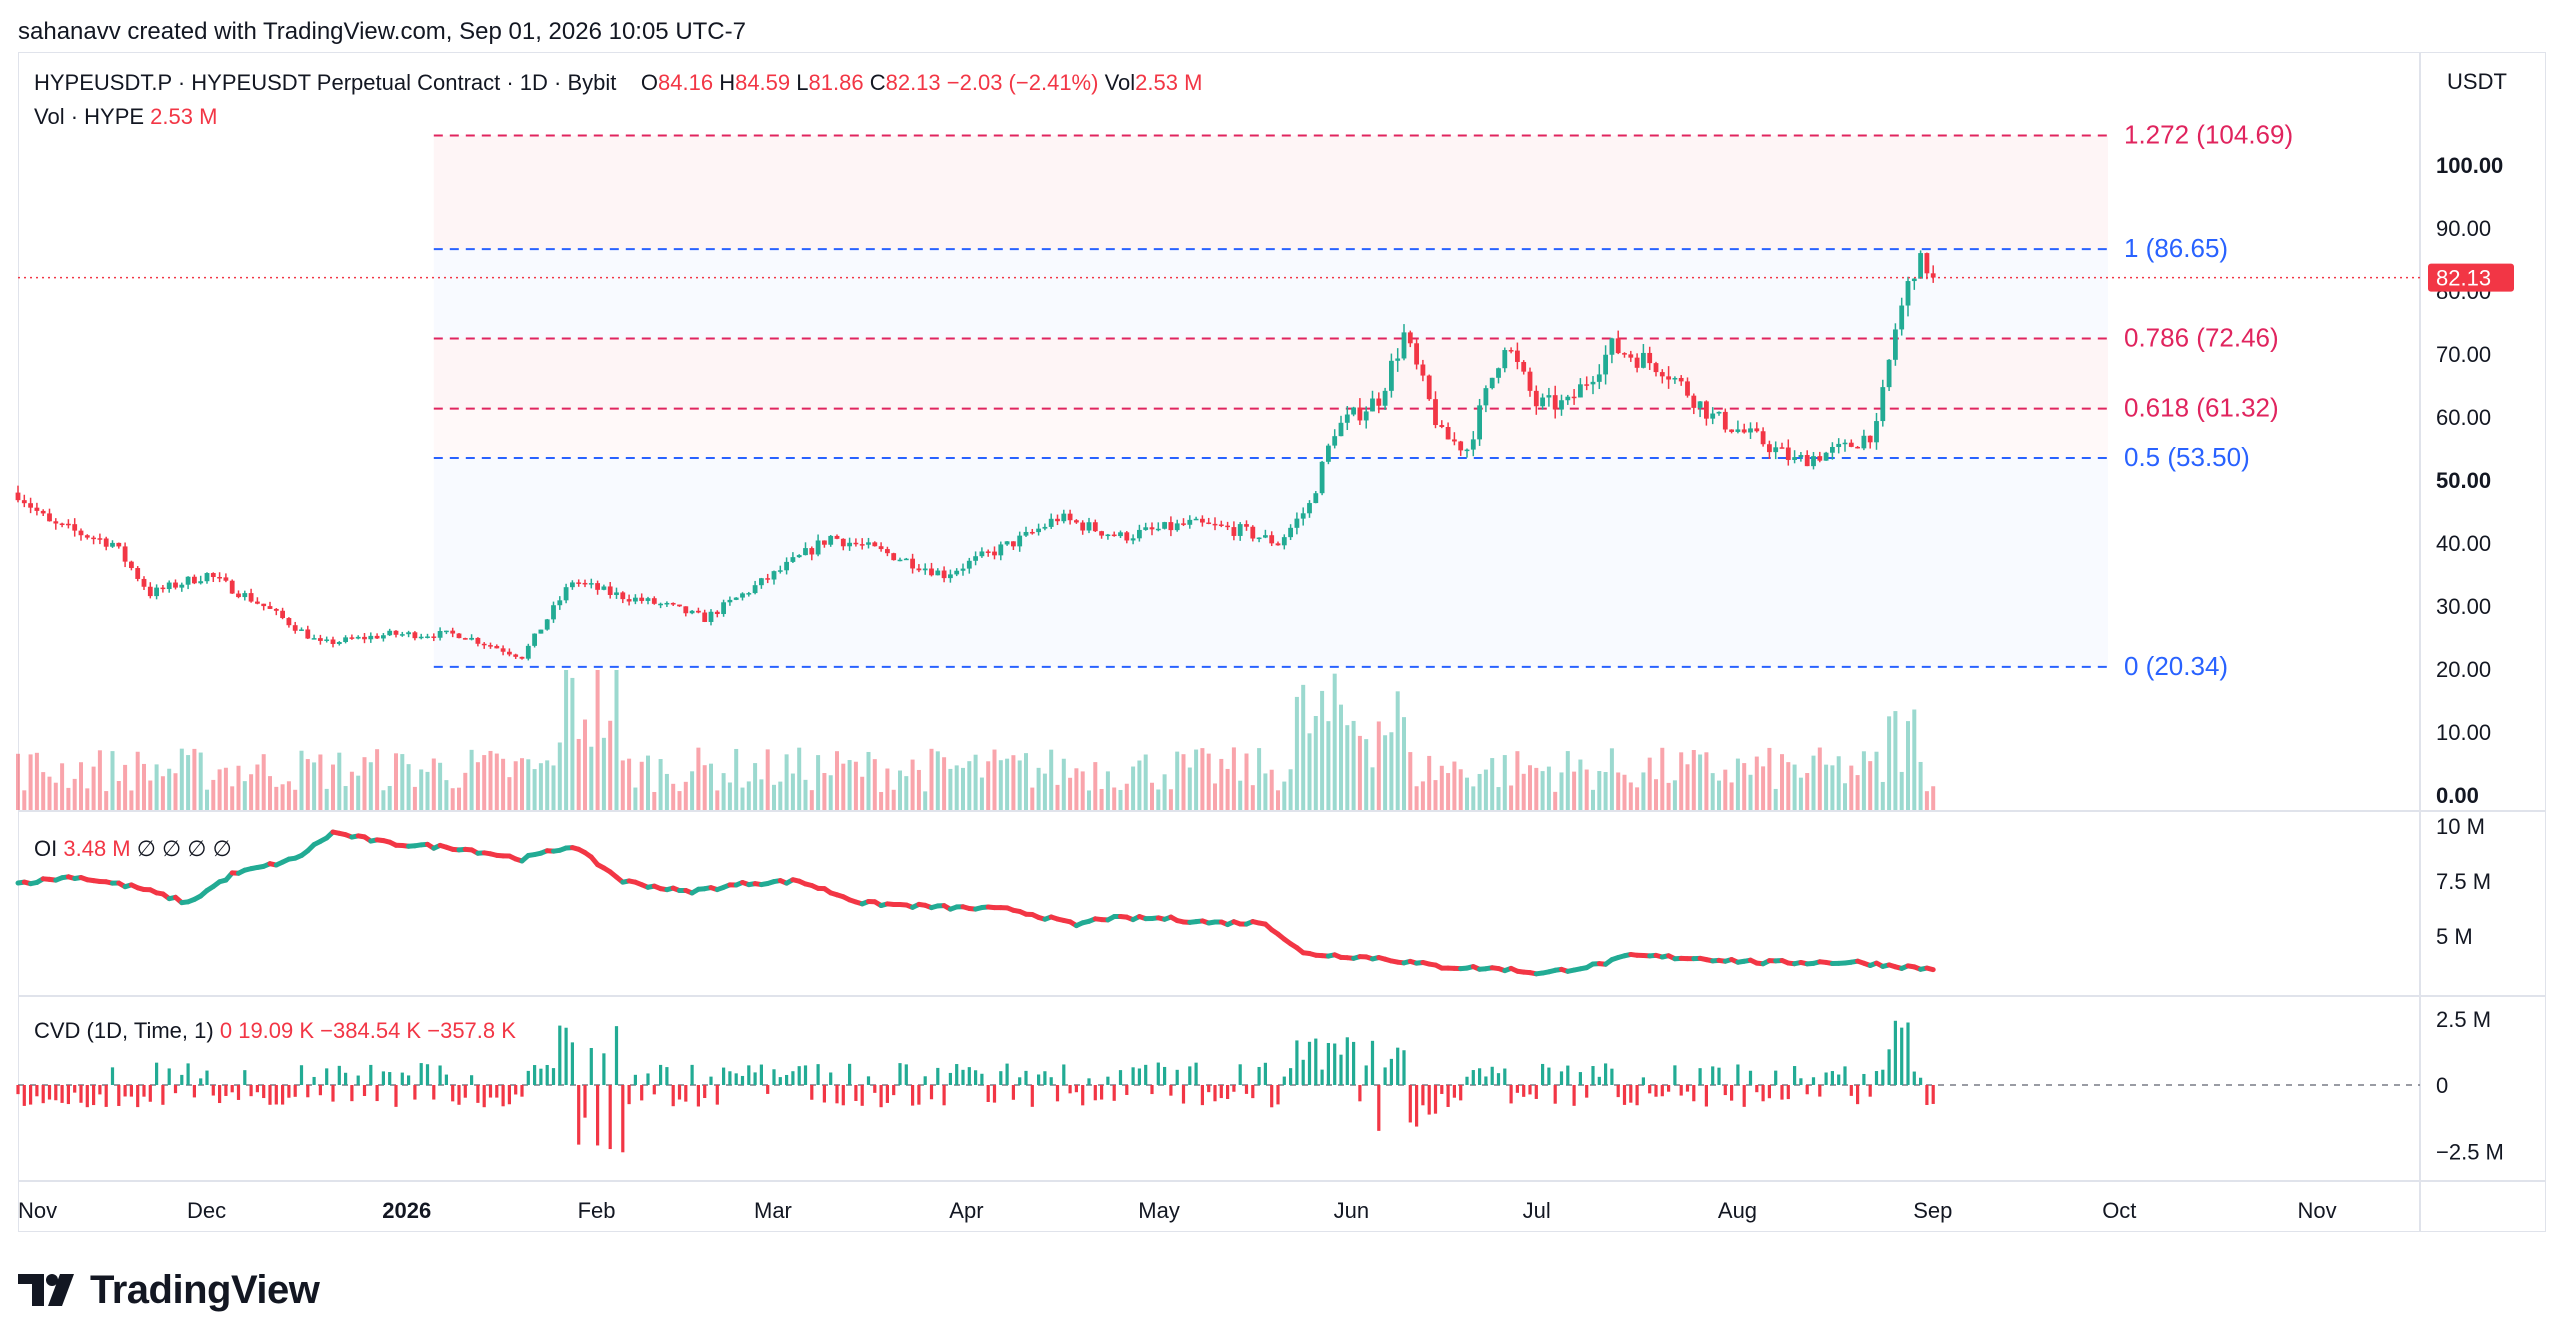 This screenshot has height=1343, width=2560. I want to click on currency-unit-button: USDT, so click(2477, 81).